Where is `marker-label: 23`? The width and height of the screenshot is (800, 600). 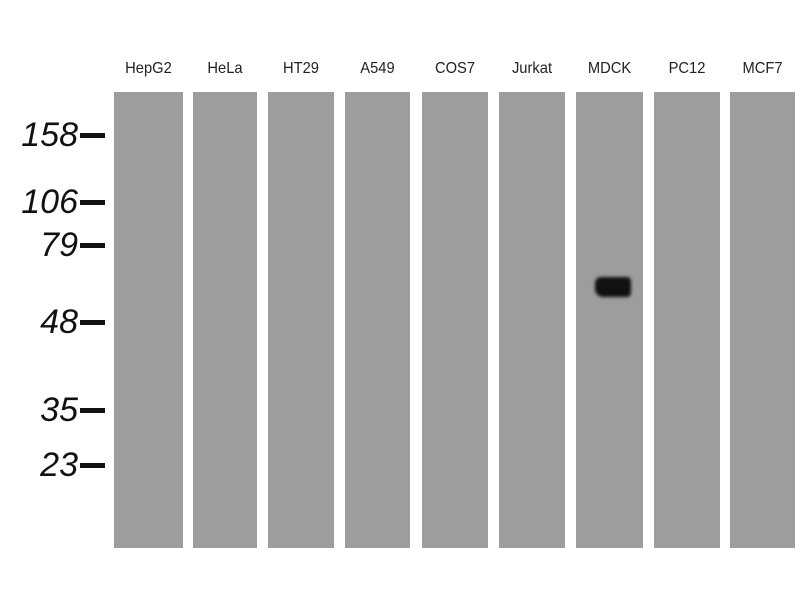 marker-label: 23 is located at coordinates (59, 465).